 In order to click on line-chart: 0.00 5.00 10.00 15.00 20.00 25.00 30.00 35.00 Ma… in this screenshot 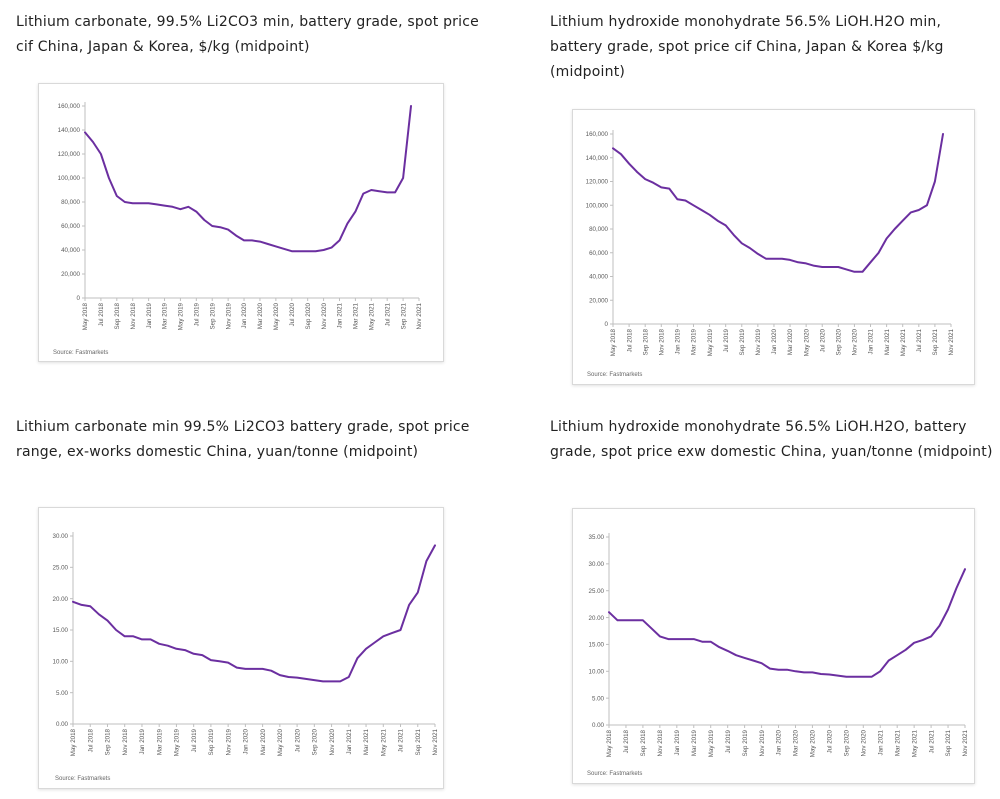, I will do `click(779, 645)`.